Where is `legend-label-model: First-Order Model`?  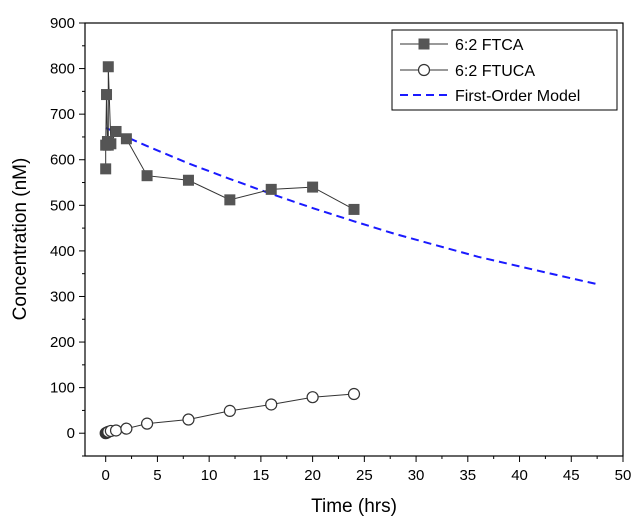 legend-label-model: First-Order Model is located at coordinates (517, 96).